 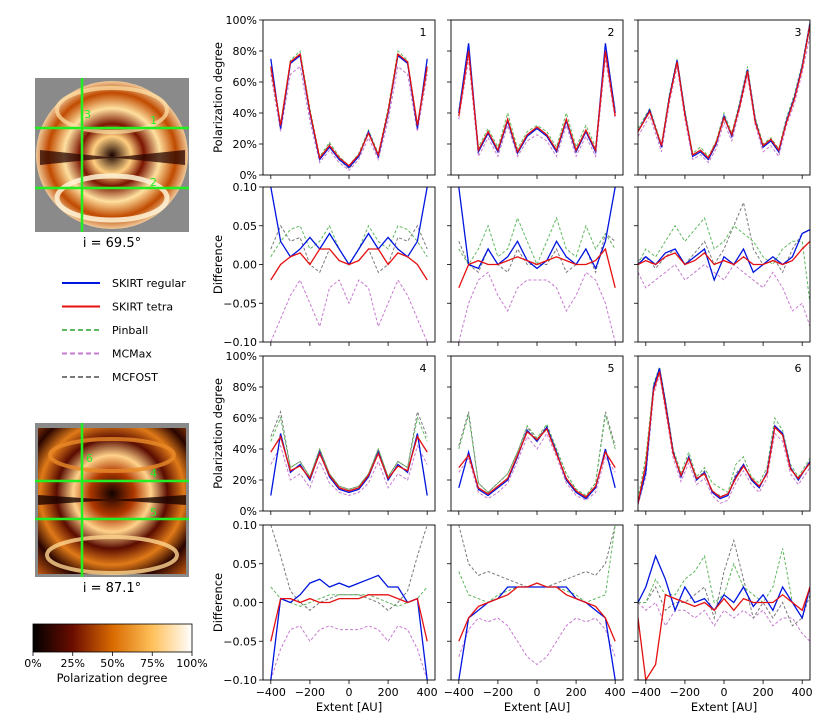 I want to click on series-4-mcmax, so click(x=349, y=470).